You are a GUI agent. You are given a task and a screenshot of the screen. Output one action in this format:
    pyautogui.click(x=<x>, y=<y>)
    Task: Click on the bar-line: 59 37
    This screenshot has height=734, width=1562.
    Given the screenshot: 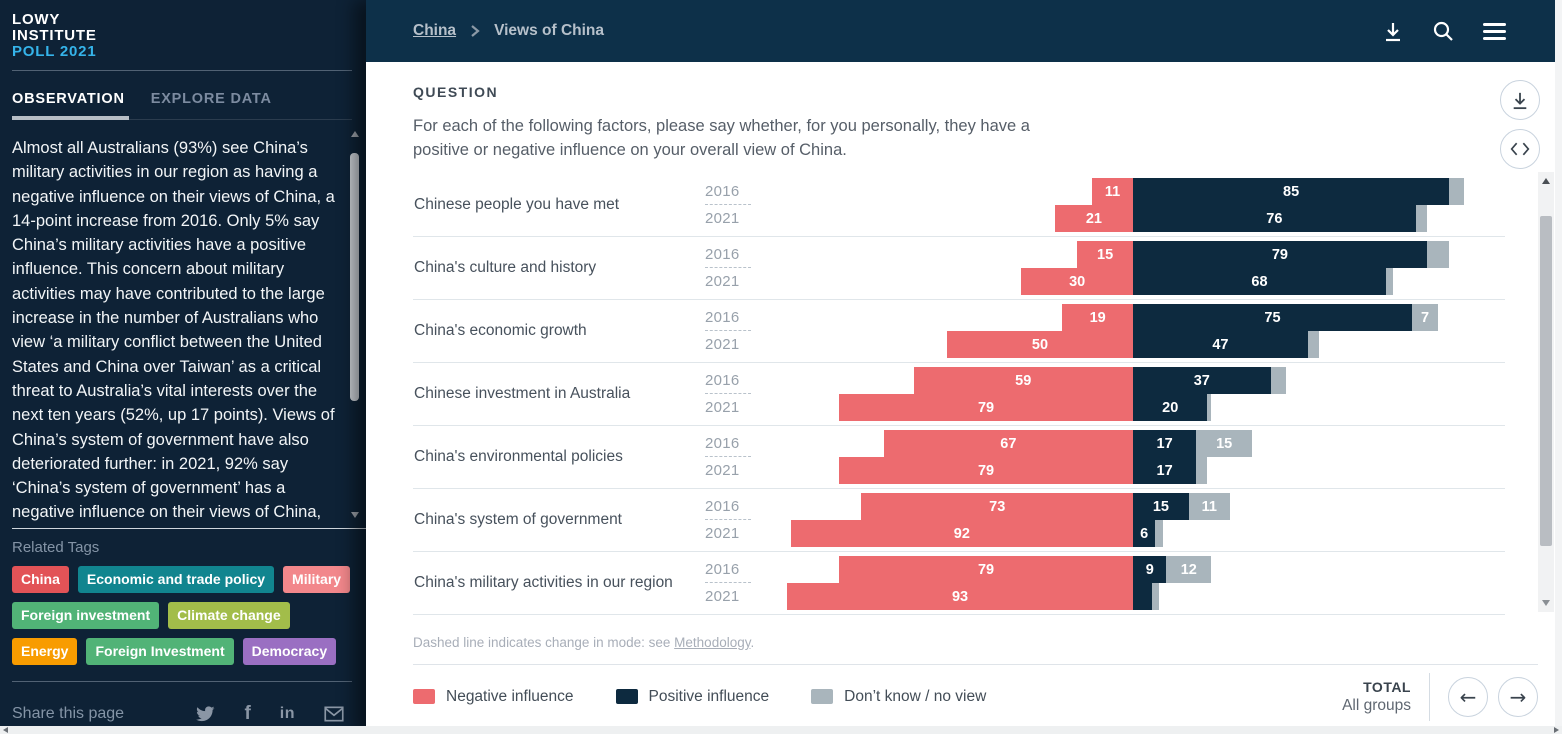 What is the action you would take?
    pyautogui.click(x=959, y=380)
    